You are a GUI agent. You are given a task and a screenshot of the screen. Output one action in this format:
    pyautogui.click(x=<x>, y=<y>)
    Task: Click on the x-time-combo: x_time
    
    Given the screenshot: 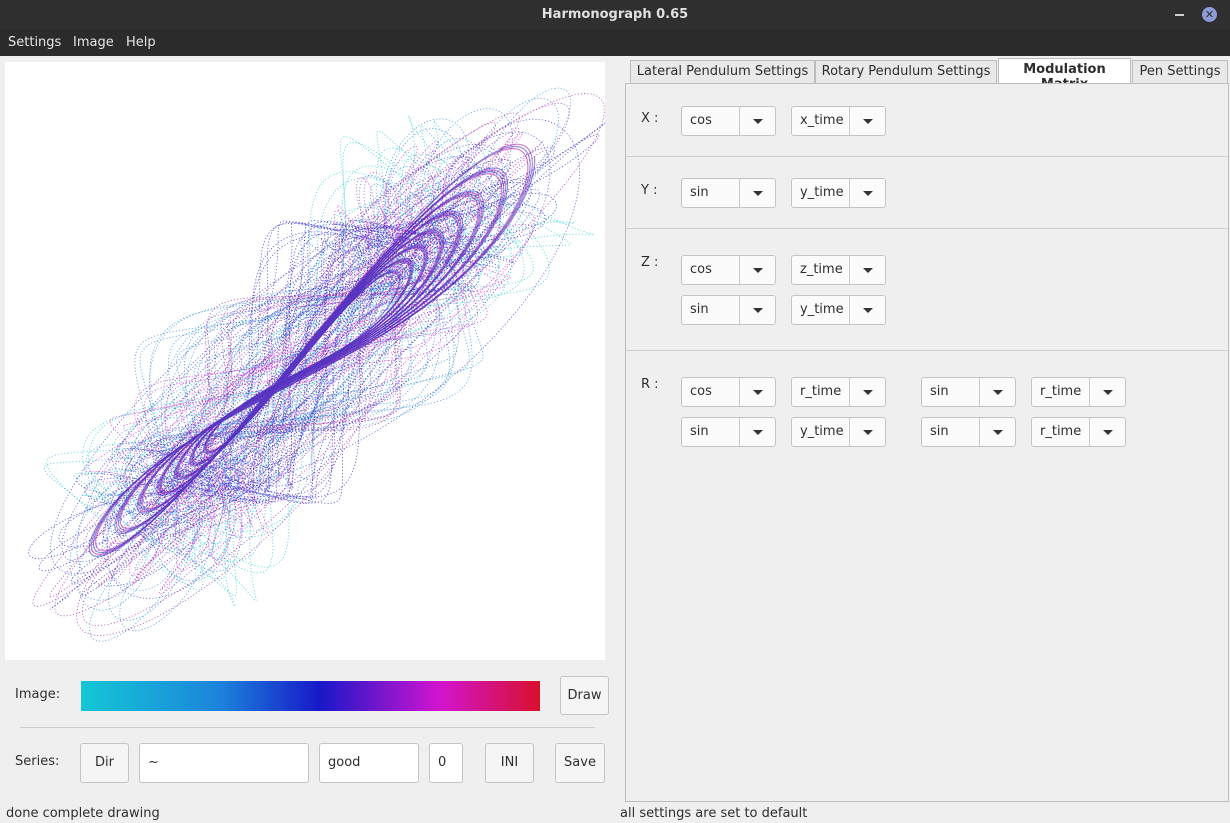 What is the action you would take?
    pyautogui.click(x=838, y=121)
    